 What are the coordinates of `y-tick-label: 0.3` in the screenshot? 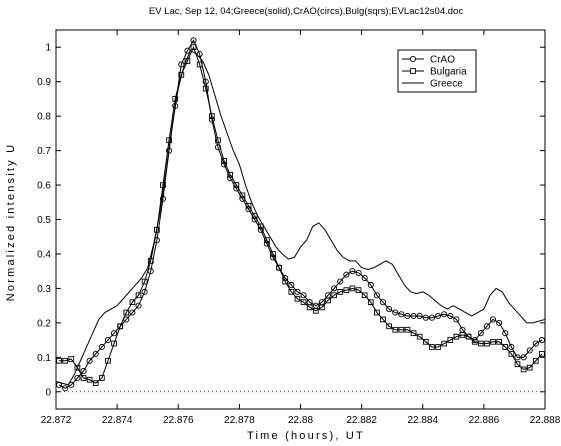 It's located at (44, 289).